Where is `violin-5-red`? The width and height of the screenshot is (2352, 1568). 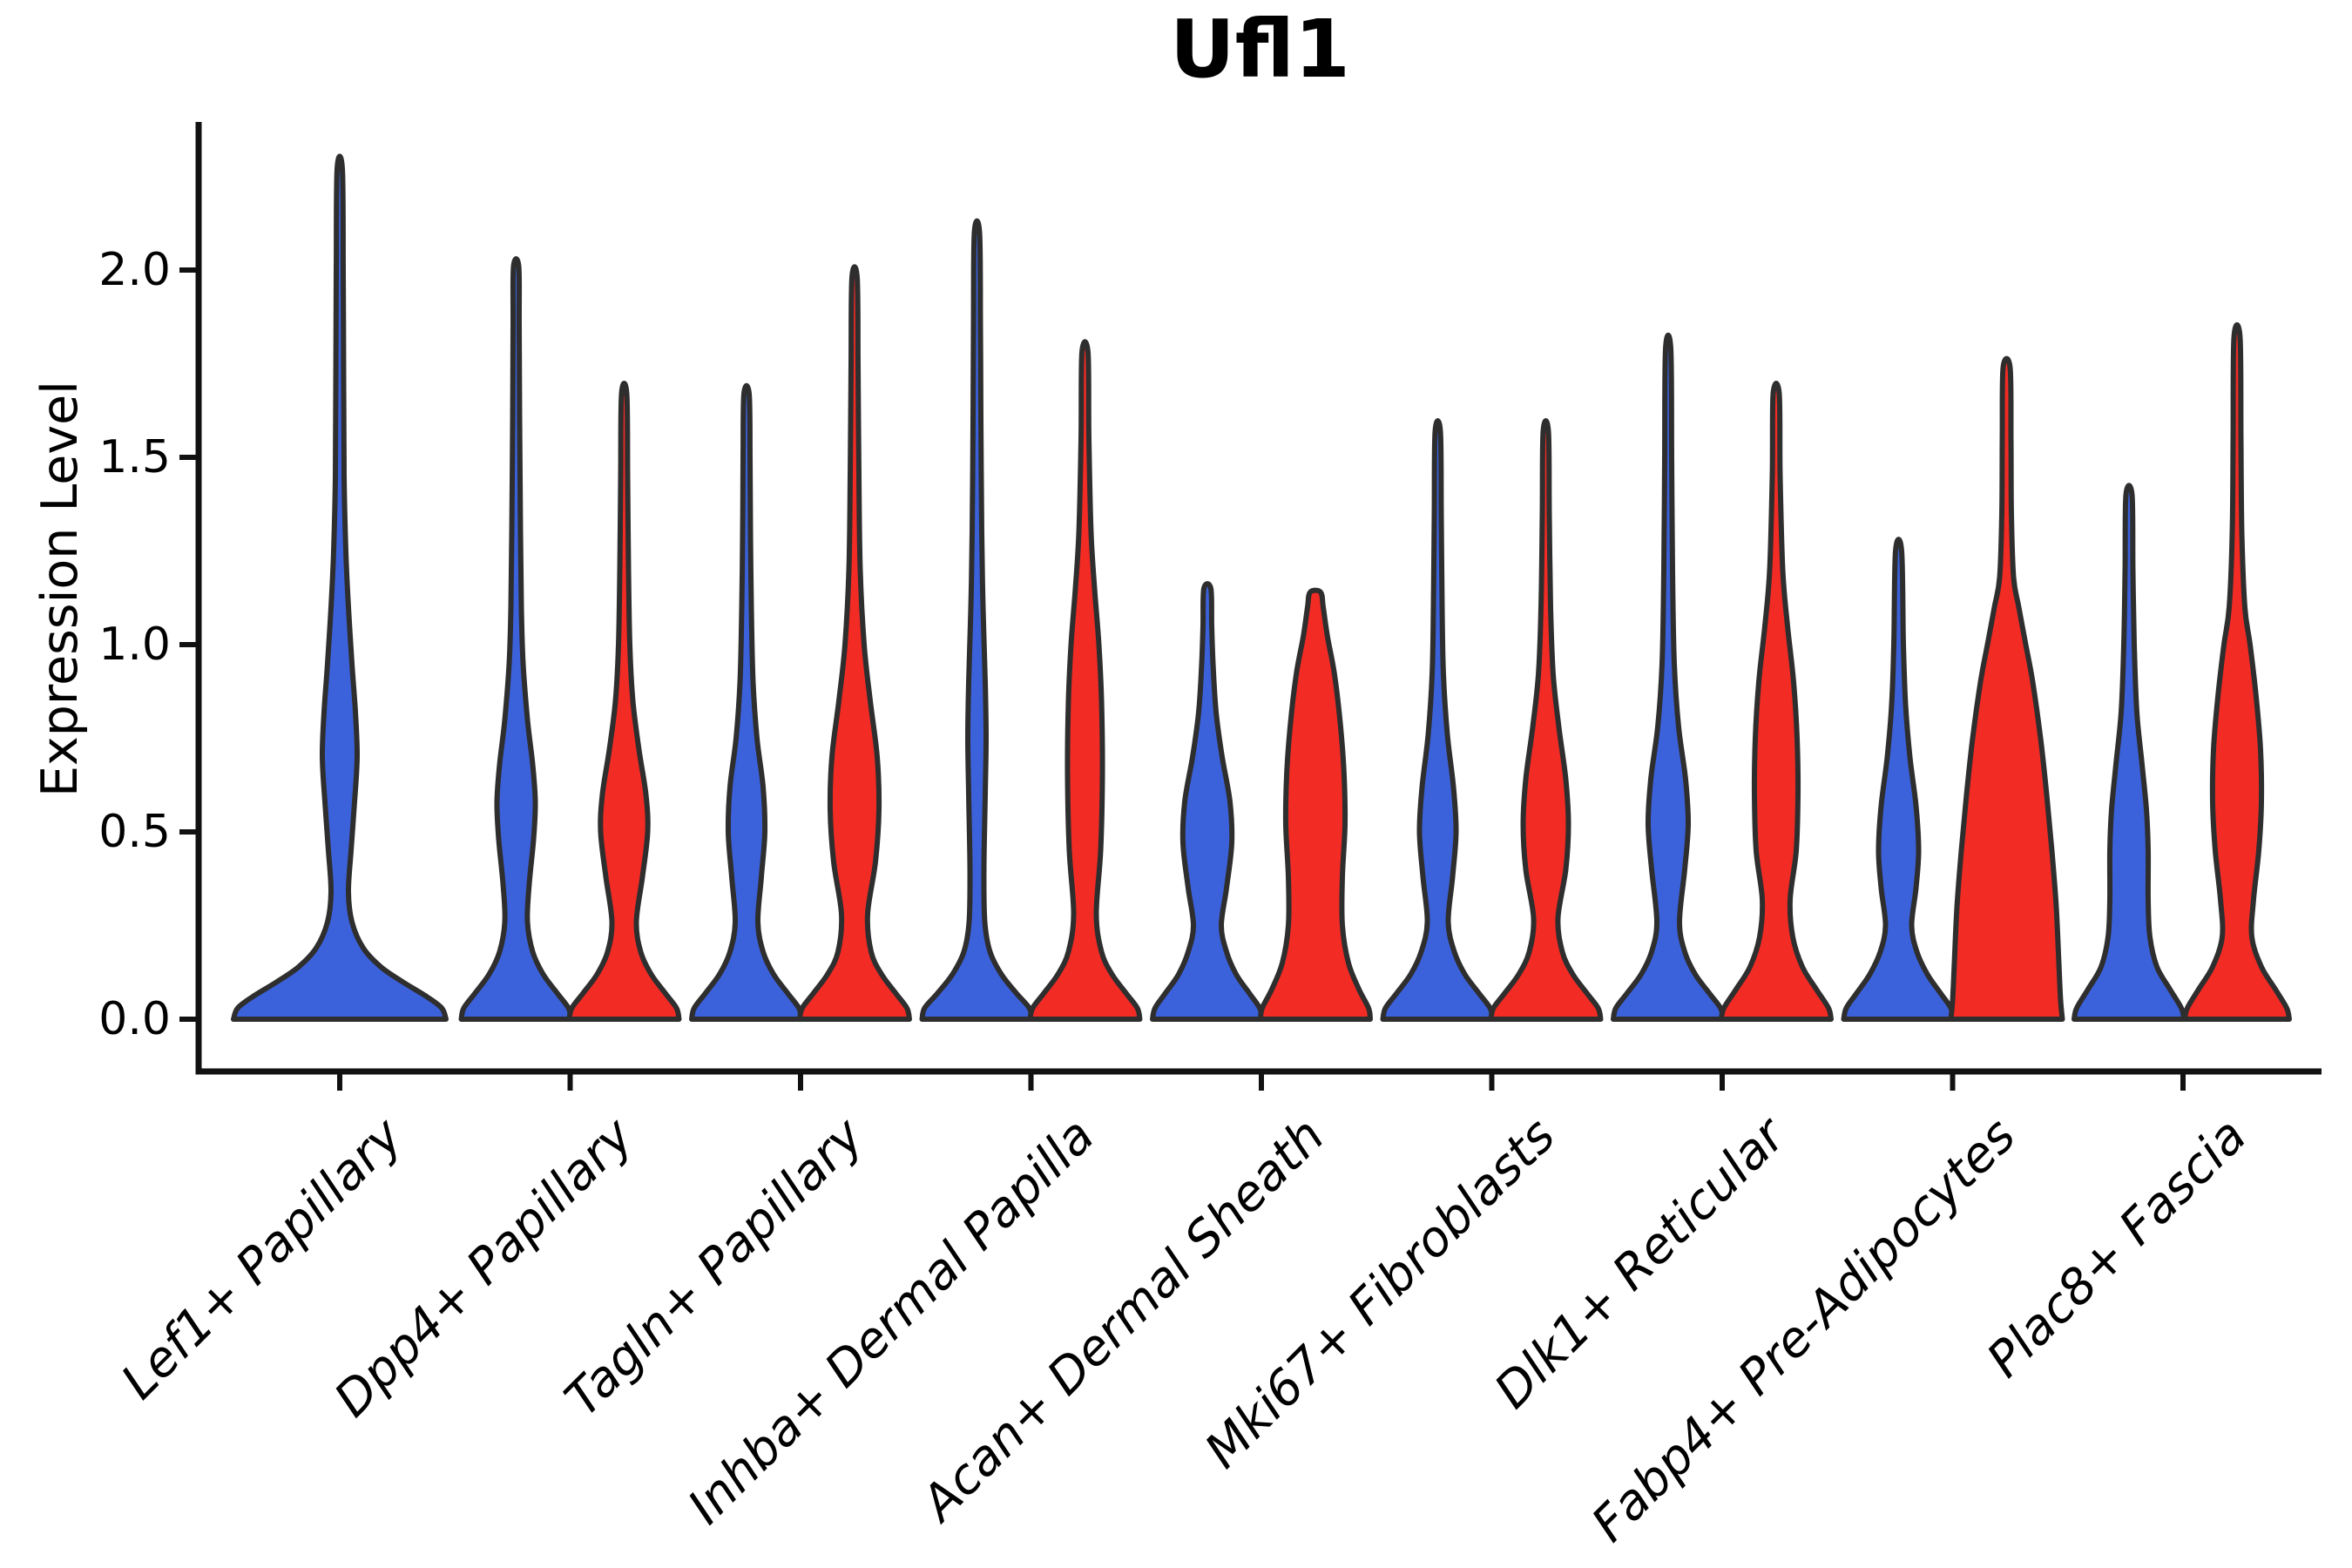 violin-5-red is located at coordinates (1546, 720).